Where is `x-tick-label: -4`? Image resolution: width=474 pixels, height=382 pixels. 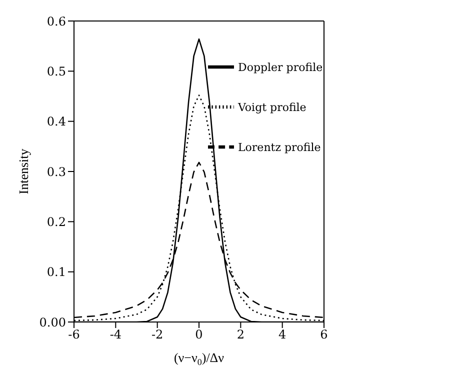
x-tick-label: -4 is located at coordinates (116, 335).